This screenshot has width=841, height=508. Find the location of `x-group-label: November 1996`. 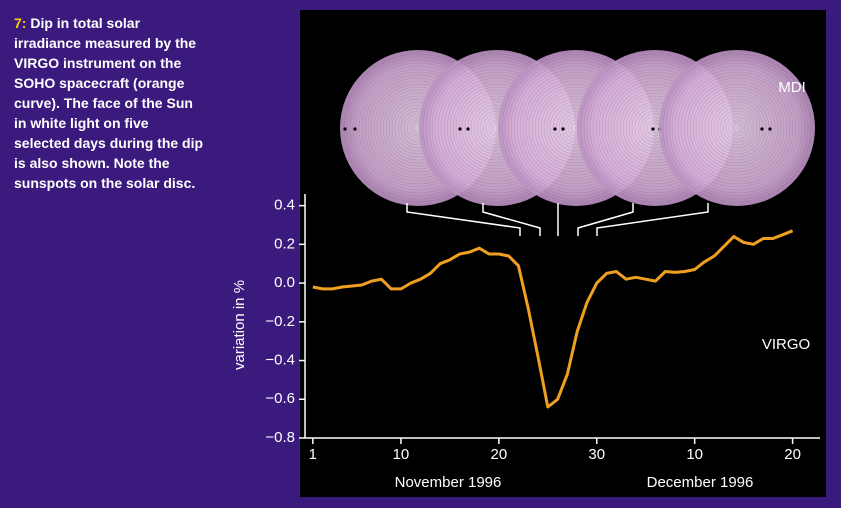

x-group-label: November 1996 is located at coordinates (448, 482).